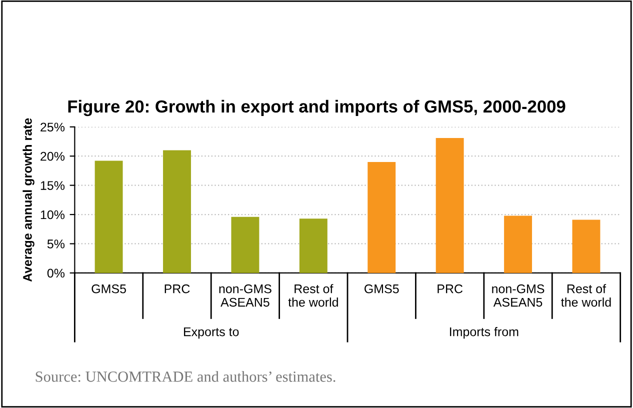 The width and height of the screenshot is (633, 408). Describe the element at coordinates (186, 376) in the screenshot. I see `source-note: Source: UNCOMTRADE and authors’ estimates.` at that location.